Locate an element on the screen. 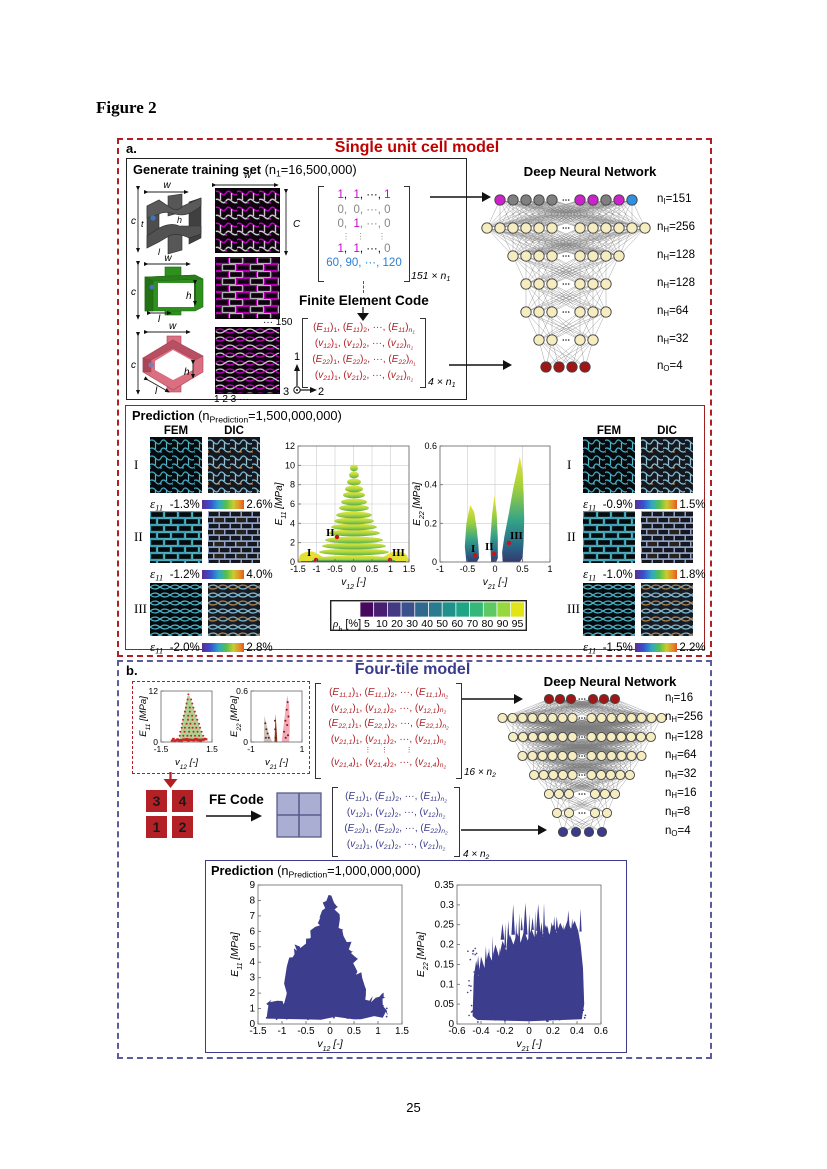 Image resolution: width=827 pixels, height=1169 pixels. svg-text: 50 is located at coordinates (442, 624).